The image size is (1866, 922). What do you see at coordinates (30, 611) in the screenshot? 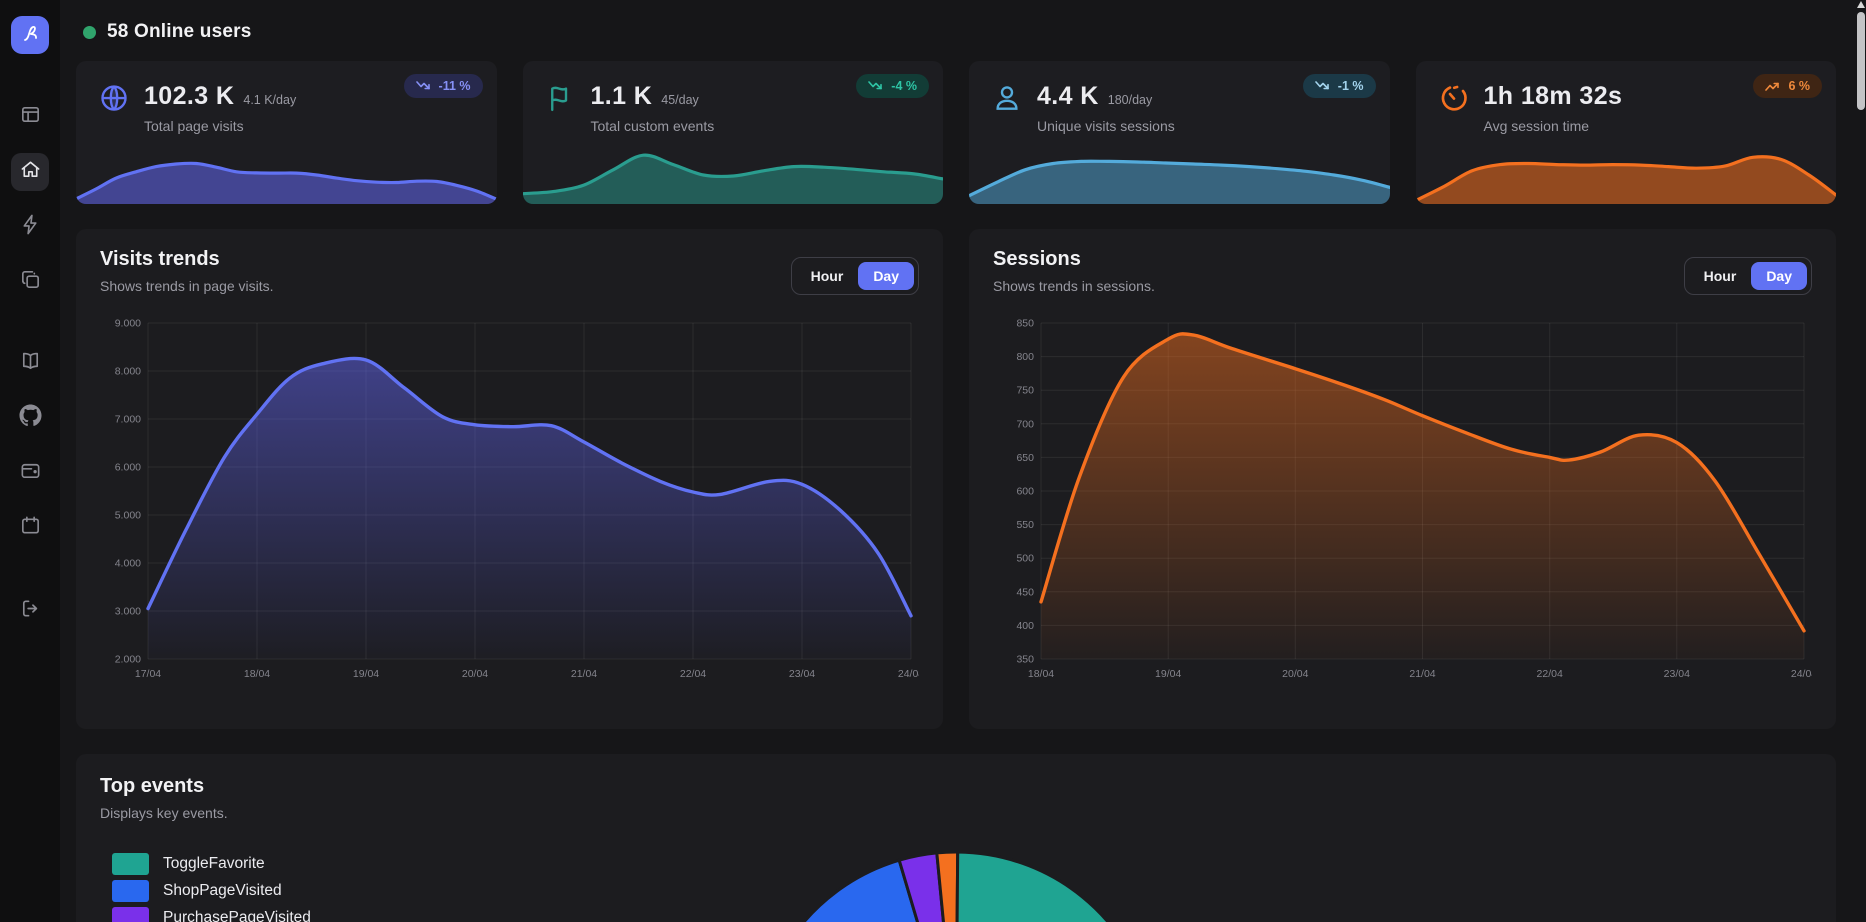
I see `sidebar-item-logout` at bounding box center [30, 611].